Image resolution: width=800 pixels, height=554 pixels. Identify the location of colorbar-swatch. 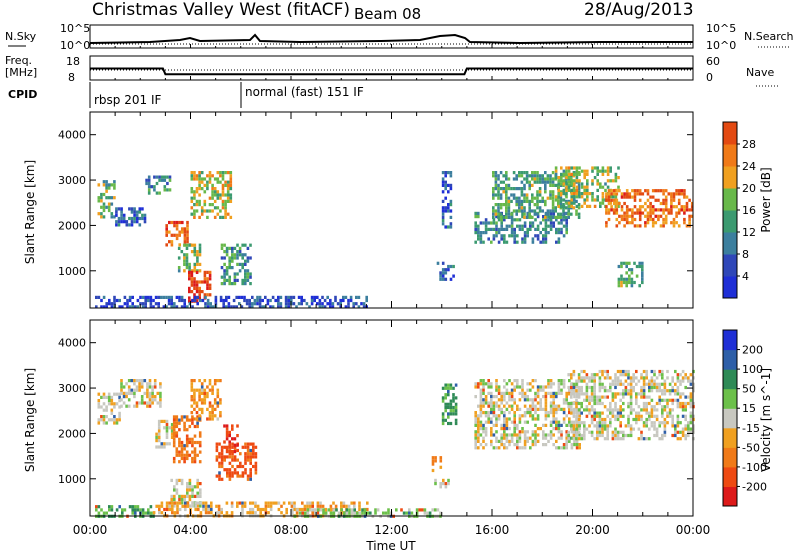
(730, 379).